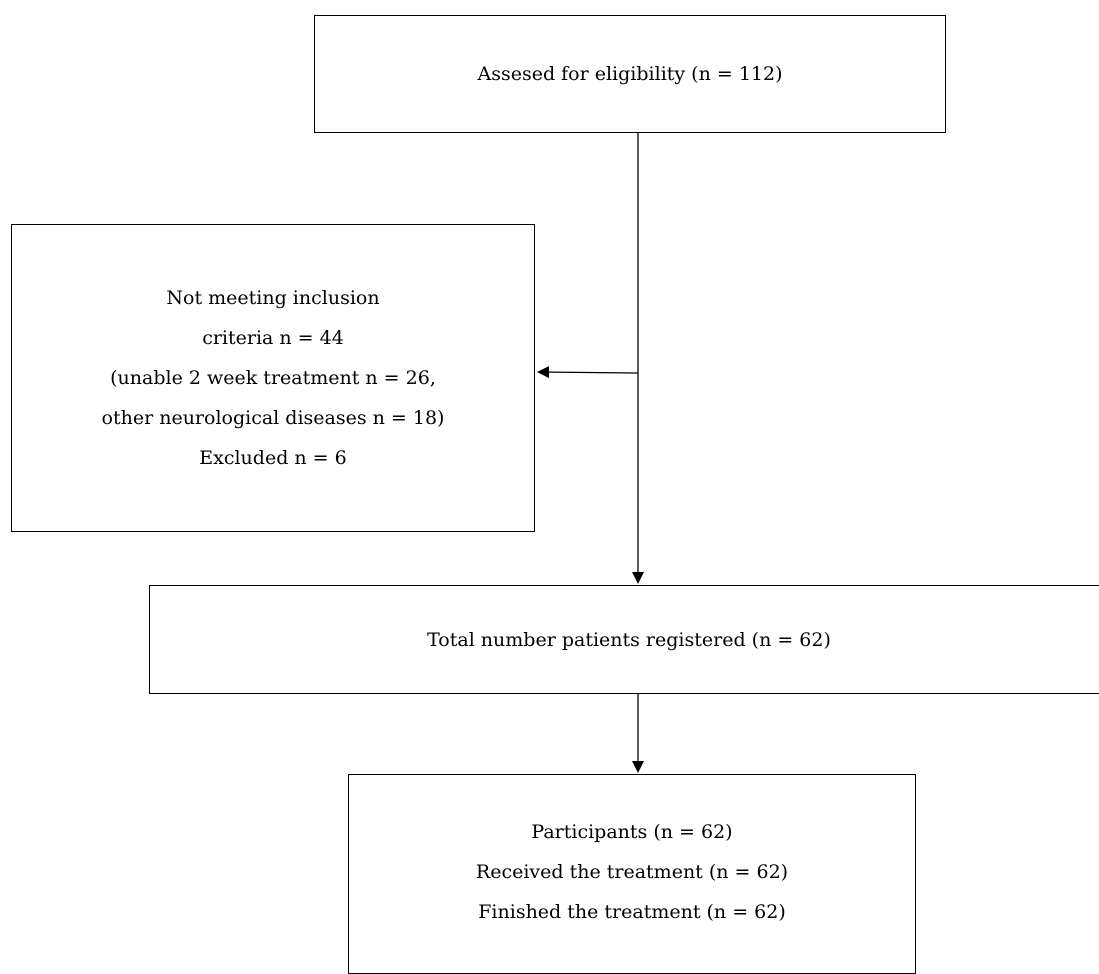  Describe the element at coordinates (632, 832) in the screenshot. I see `participants-line-1: Participants (n = 62)` at that location.